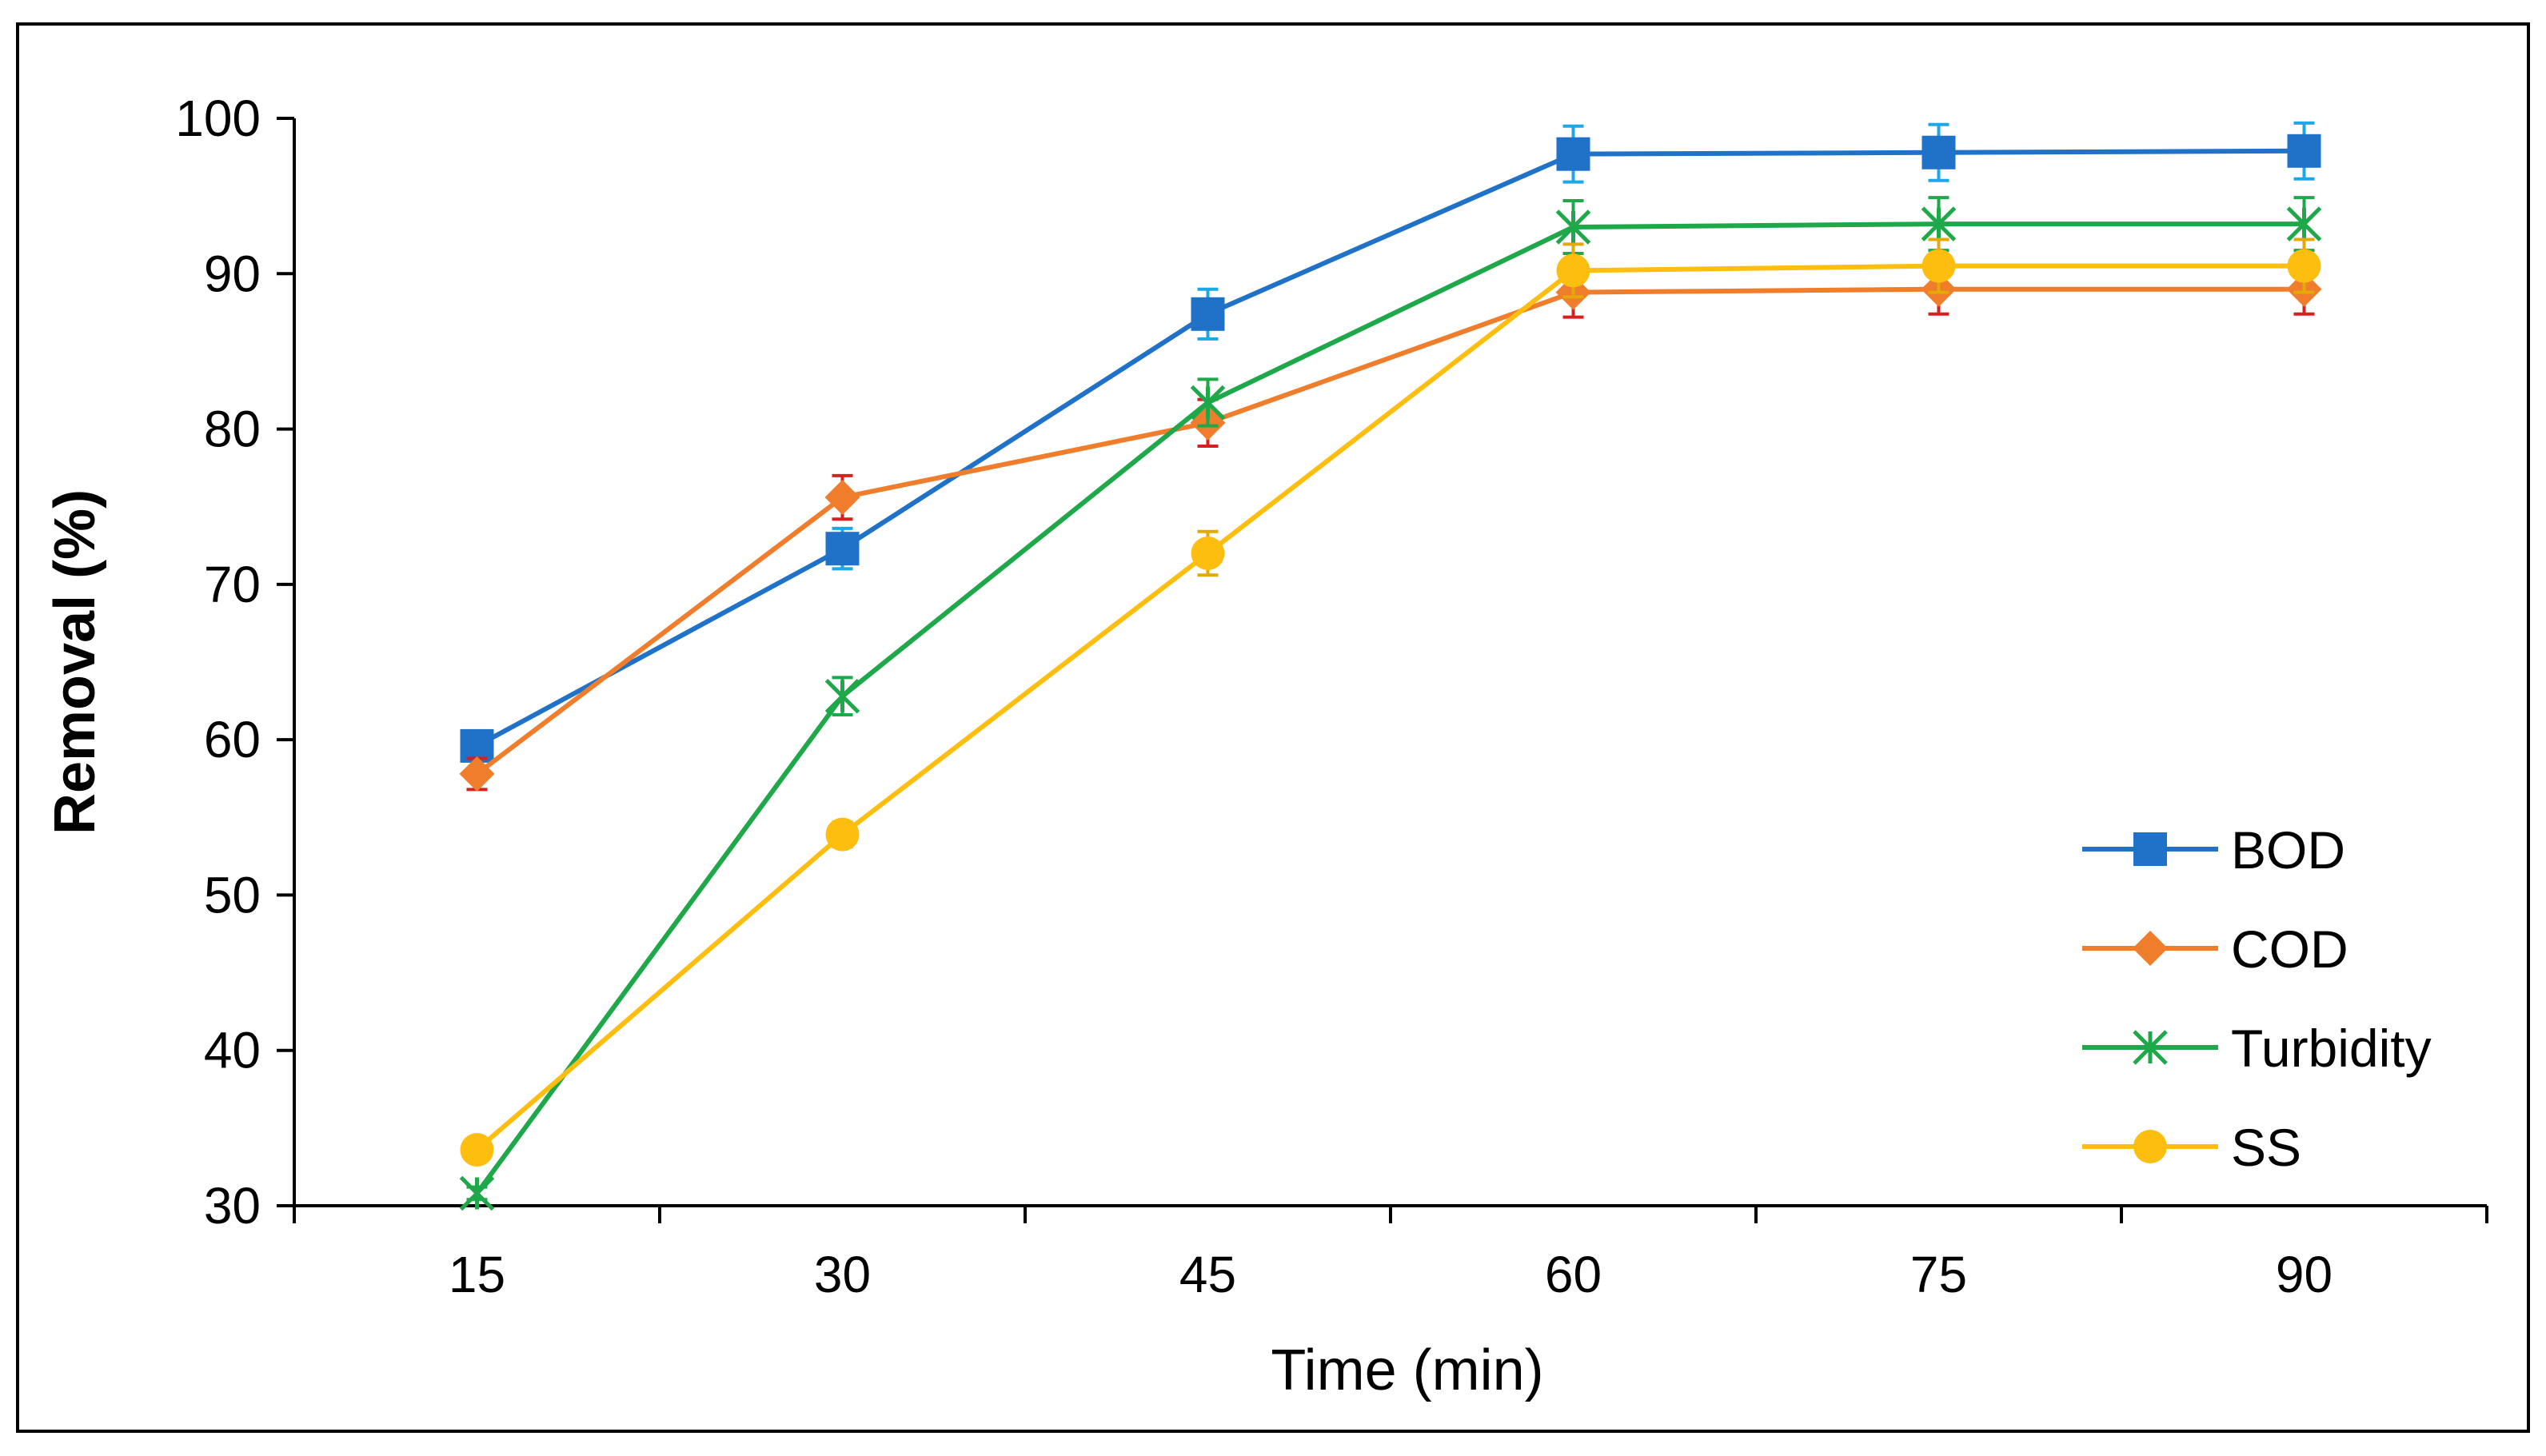 This screenshot has width=2546, height=1456. Describe the element at coordinates (232, 273) in the screenshot. I see `y-tick-label: 90` at that location.